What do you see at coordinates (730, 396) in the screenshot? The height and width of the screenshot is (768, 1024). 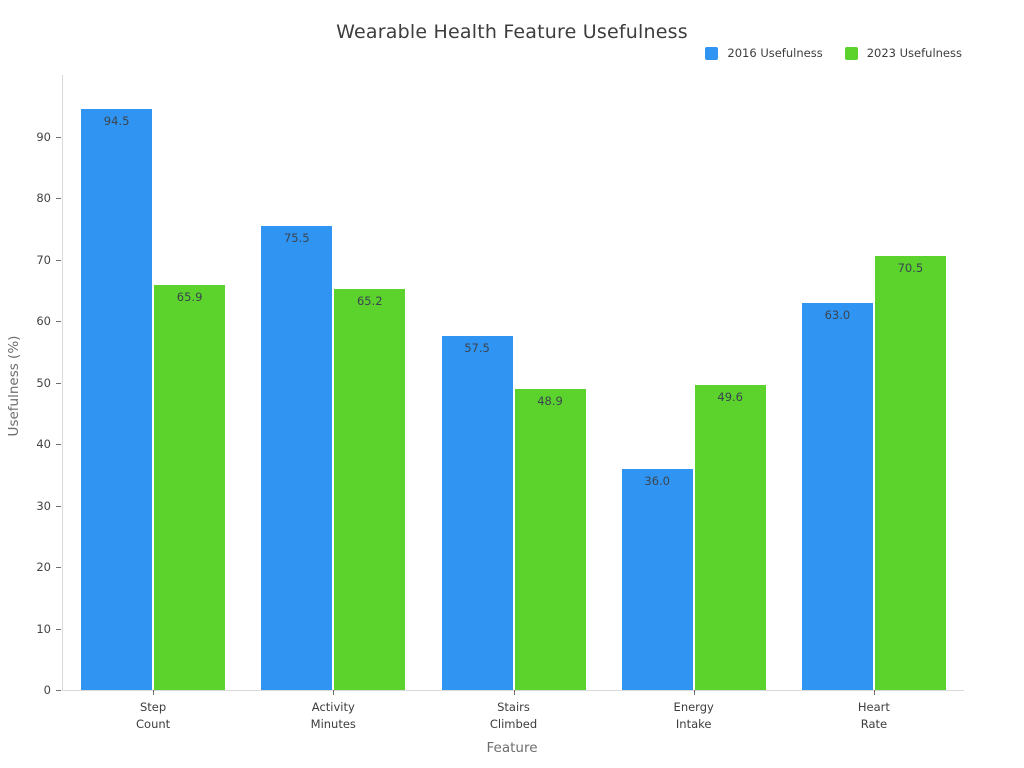 I see `bar-value-label: 49.6` at bounding box center [730, 396].